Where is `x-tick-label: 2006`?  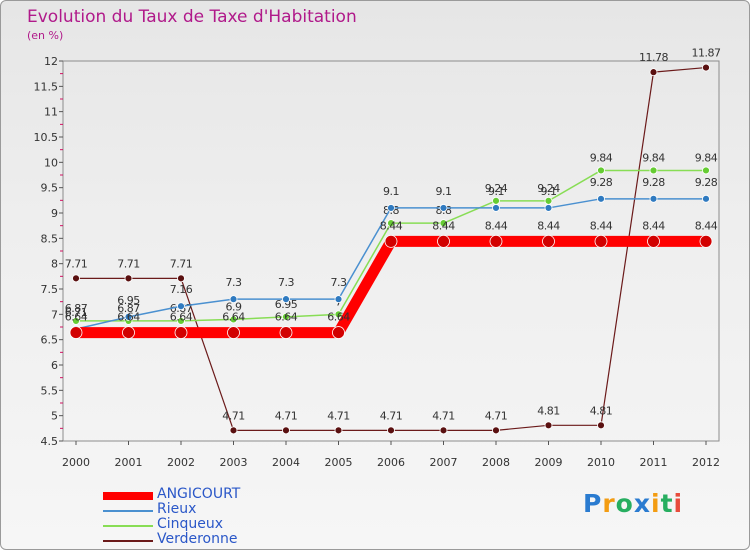 x-tick-label: 2006 is located at coordinates (391, 462).